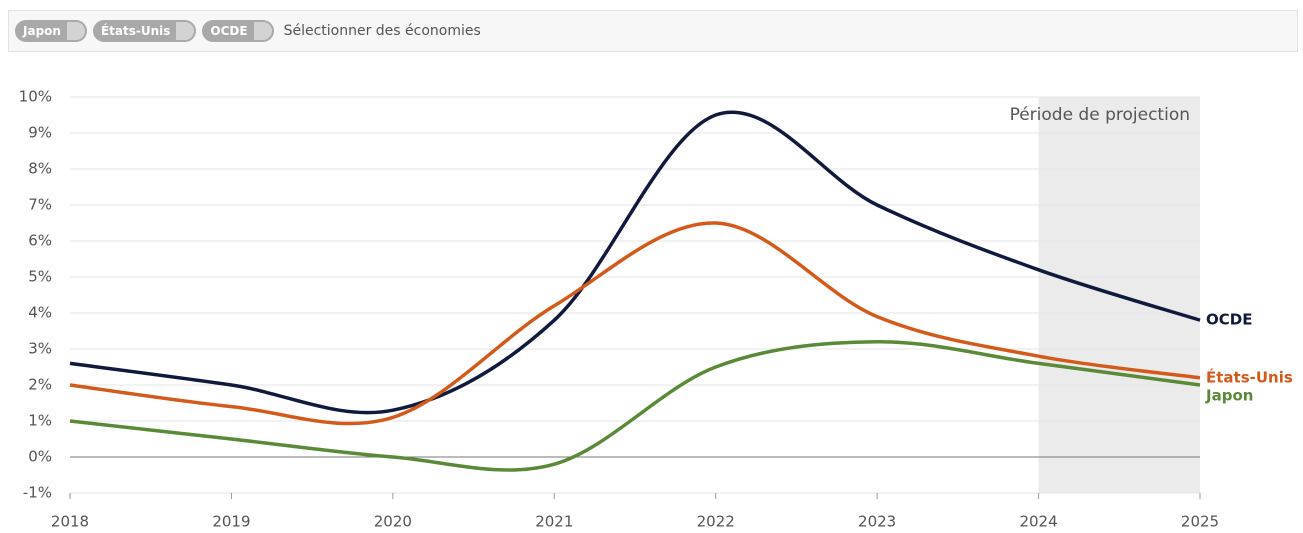 Image resolution: width=1303 pixels, height=533 pixels. Describe the element at coordinates (40, 241) in the screenshot. I see `y-tick-label: 6%` at that location.